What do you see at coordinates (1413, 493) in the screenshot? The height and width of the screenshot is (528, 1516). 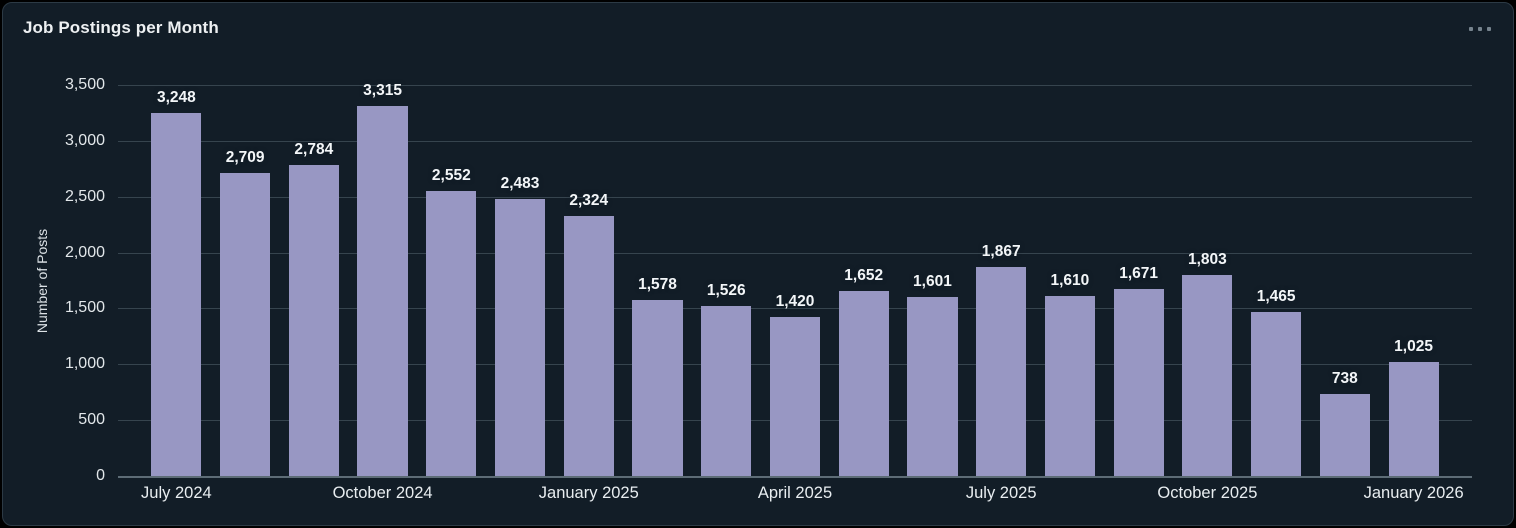 I see `x-tick-label: January 2026` at bounding box center [1413, 493].